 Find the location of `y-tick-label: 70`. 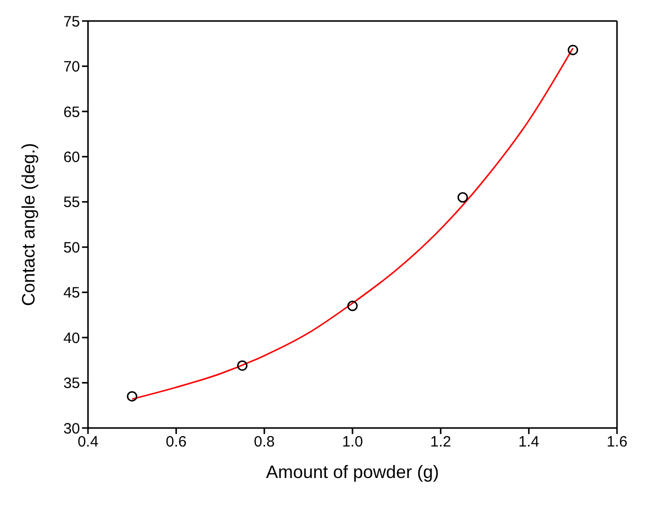

y-tick-label: 70 is located at coordinates (71, 67).